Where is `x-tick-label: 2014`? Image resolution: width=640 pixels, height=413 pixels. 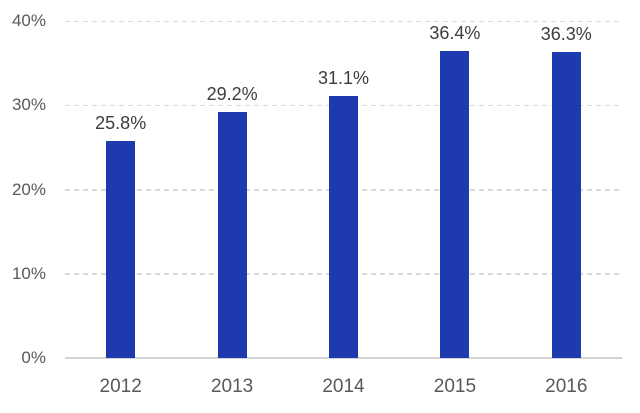 x-tick-label: 2014 is located at coordinates (343, 386).